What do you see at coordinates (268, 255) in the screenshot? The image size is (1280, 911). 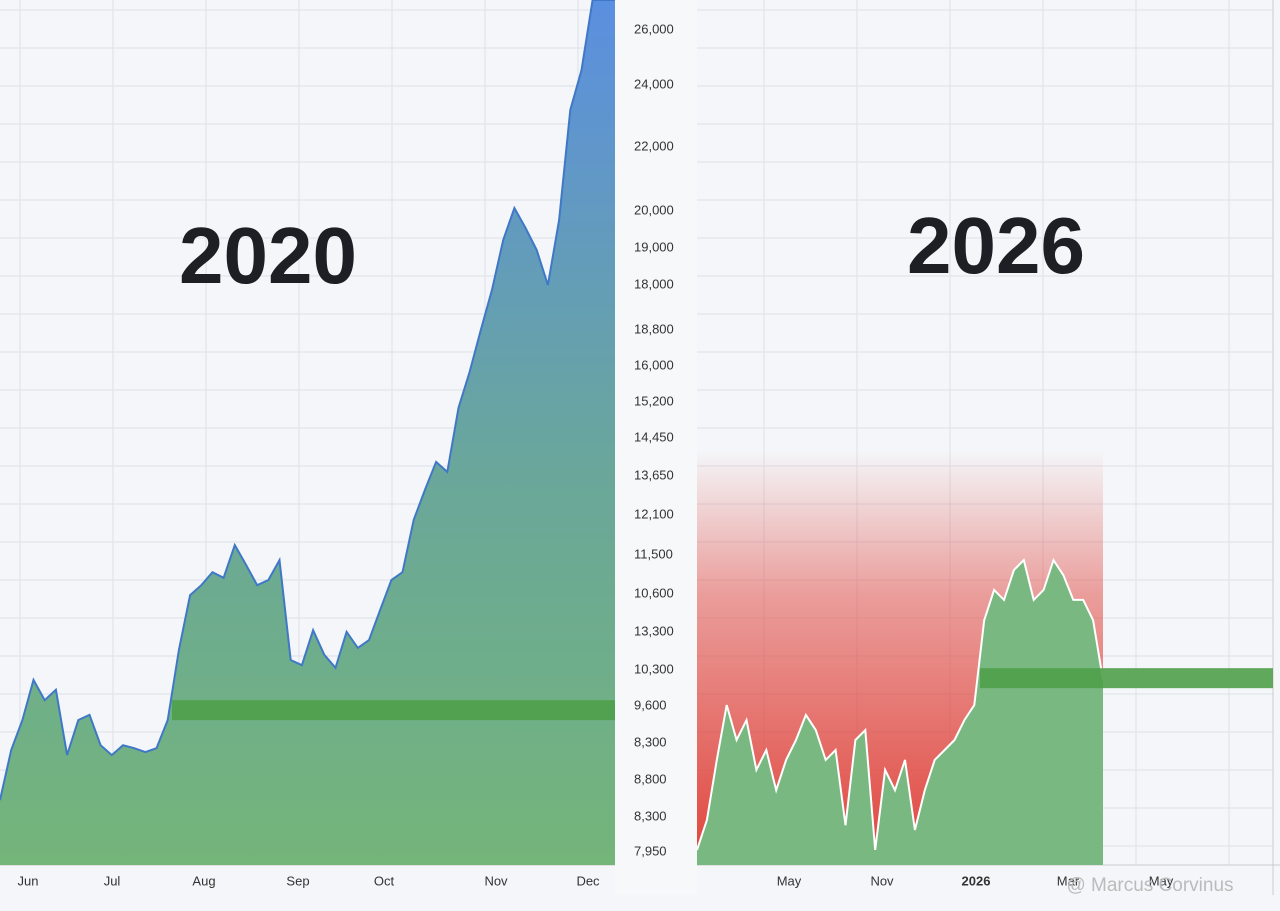 I see `panel-title: 2020` at bounding box center [268, 255].